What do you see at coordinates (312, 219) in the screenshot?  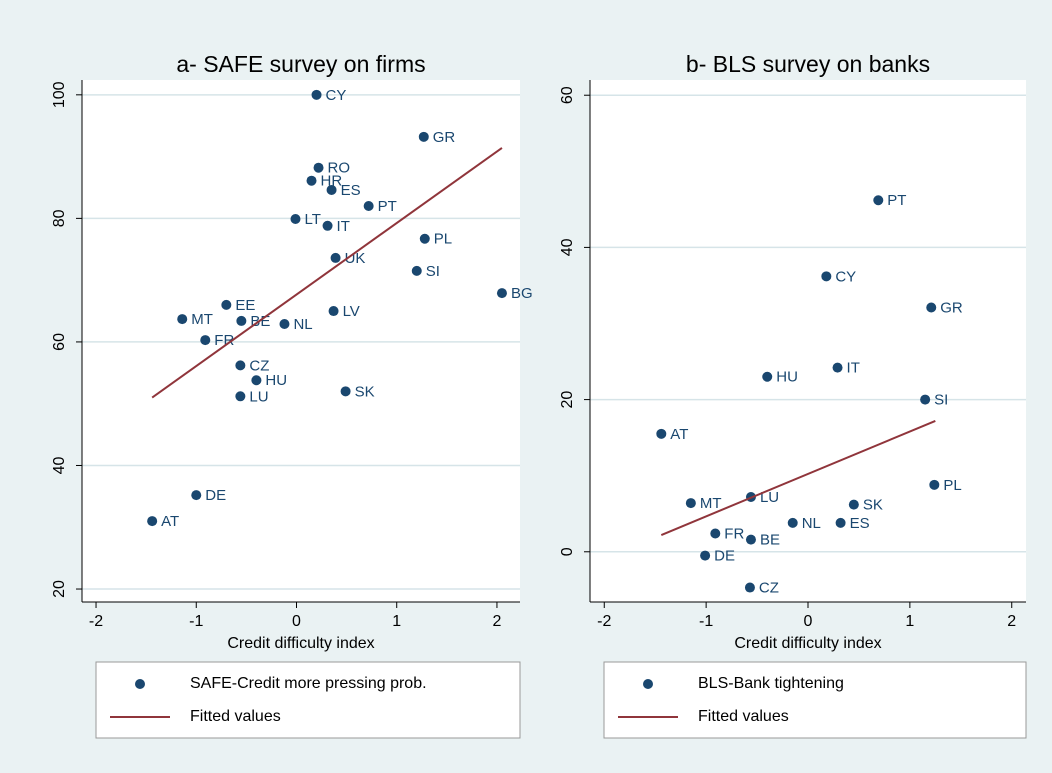 I see `point-label: LT` at bounding box center [312, 219].